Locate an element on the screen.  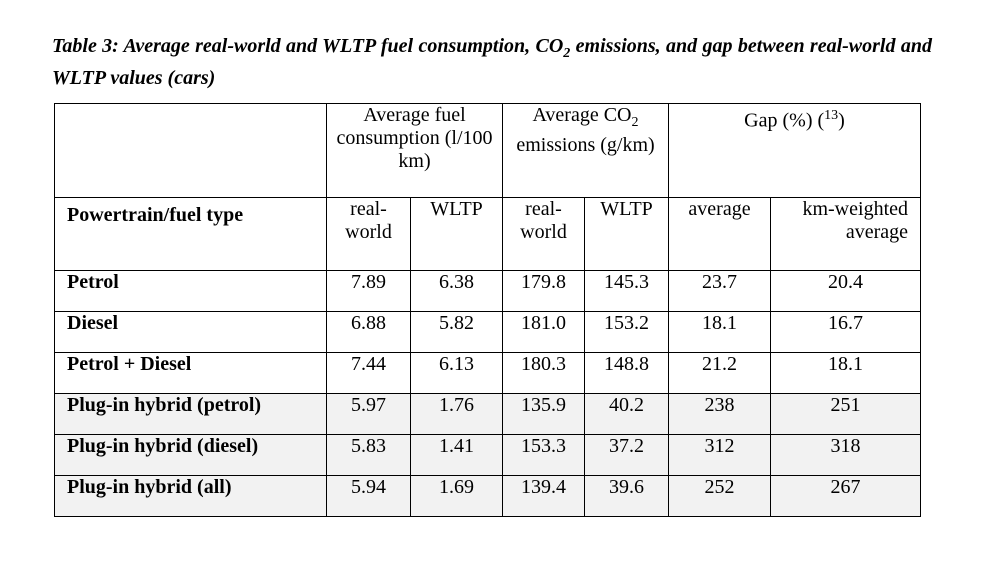
table-row: Petrol 7.89 6.38 179.8 145.3 23.7 20.4 is located at coordinates (487, 291).